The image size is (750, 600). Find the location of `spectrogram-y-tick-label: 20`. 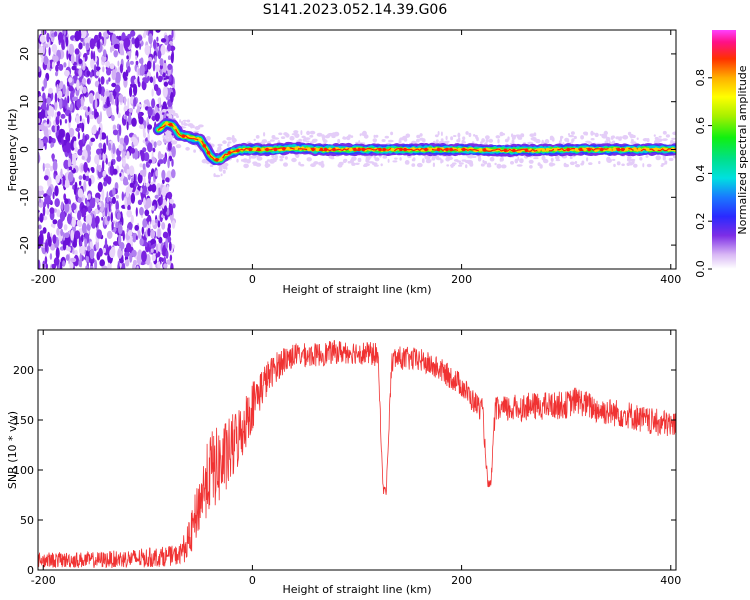

spectrogram-y-tick-label: 20 is located at coordinates (24, 54).